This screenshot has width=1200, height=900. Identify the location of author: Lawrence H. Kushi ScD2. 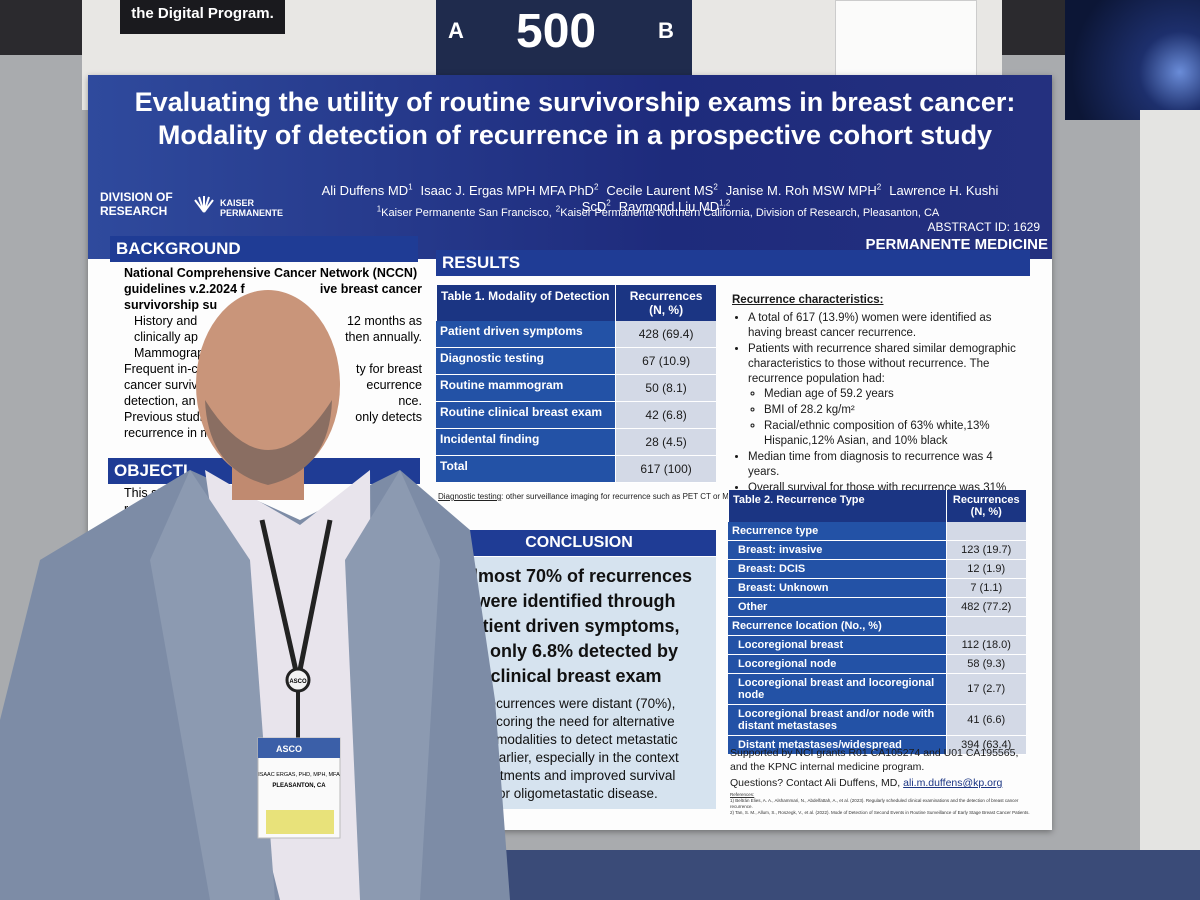
(790, 198).